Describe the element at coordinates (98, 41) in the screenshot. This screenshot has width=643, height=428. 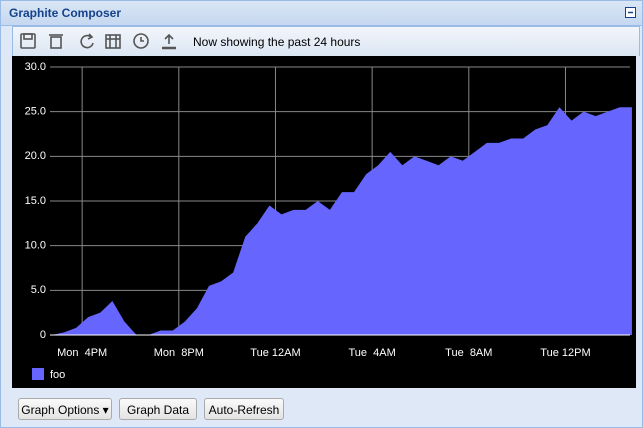
I see `toolbar-icons` at that location.